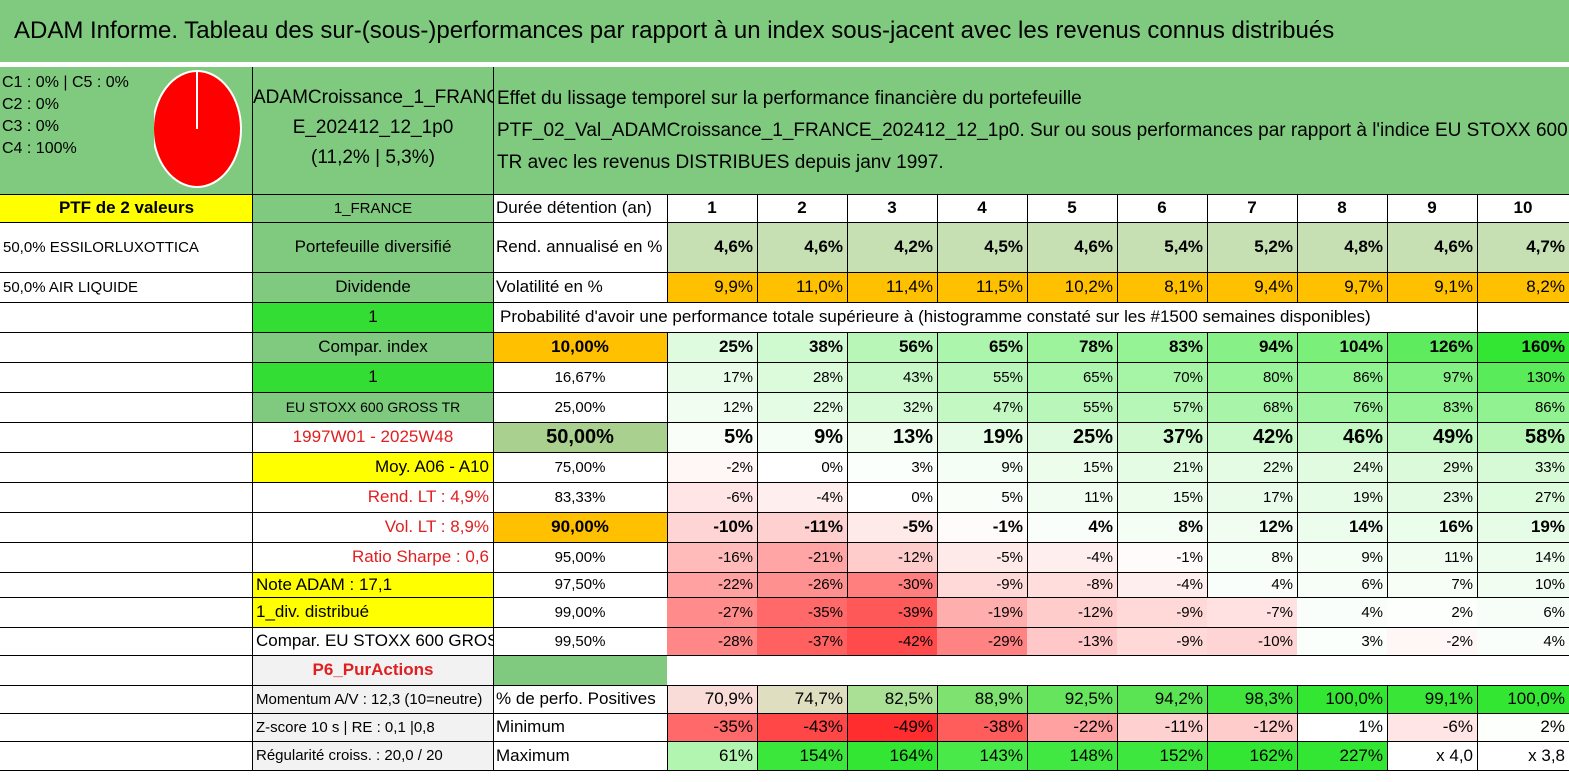 The height and width of the screenshot is (782, 1569). I want to click on probability-value: 78%, so click(1072, 347).